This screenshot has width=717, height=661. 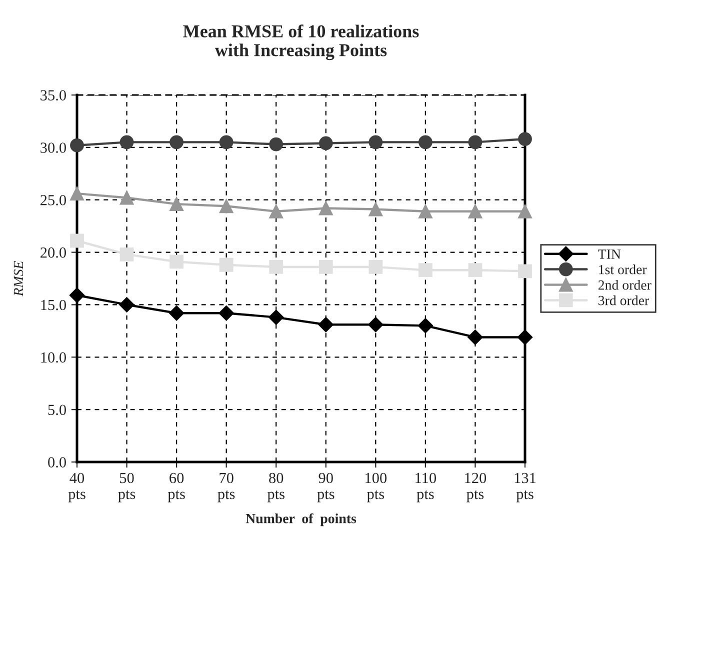 What do you see at coordinates (53, 305) in the screenshot?
I see `y-tick-label: 15.0` at bounding box center [53, 305].